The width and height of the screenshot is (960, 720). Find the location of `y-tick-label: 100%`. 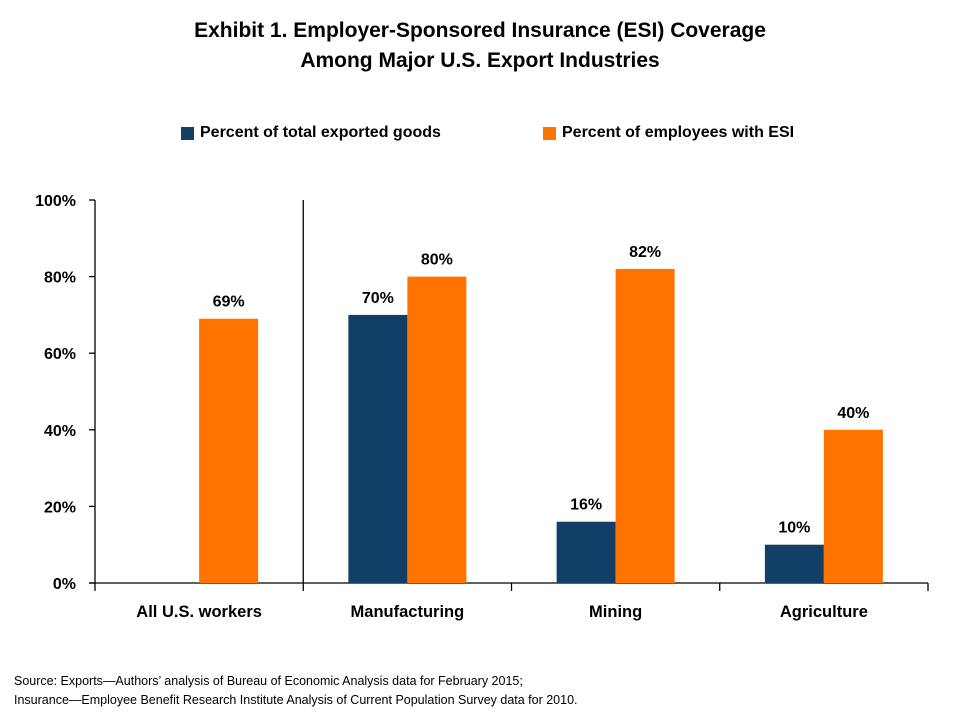

y-tick-label: 100% is located at coordinates (55, 201).